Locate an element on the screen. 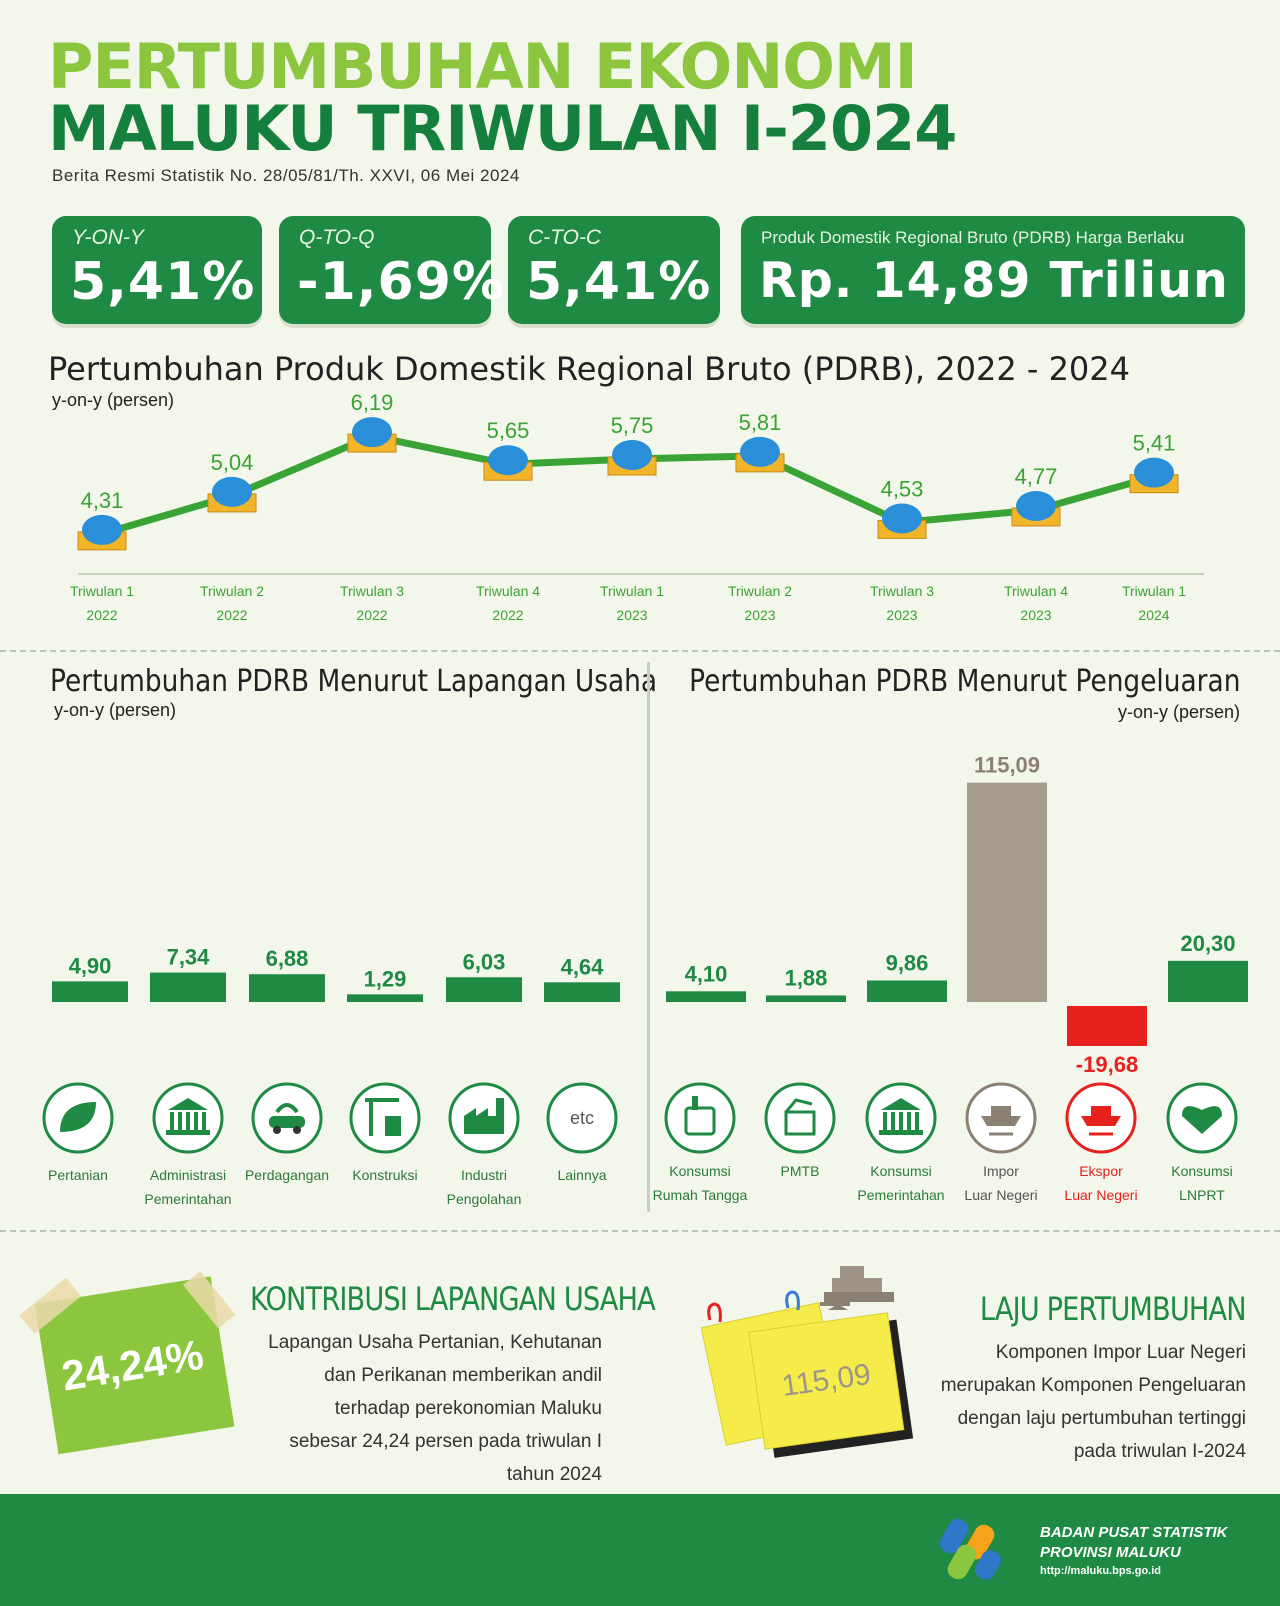 The width and height of the screenshot is (1280, 1606). stat-ctoc-label: C-TO-C is located at coordinates (565, 237).